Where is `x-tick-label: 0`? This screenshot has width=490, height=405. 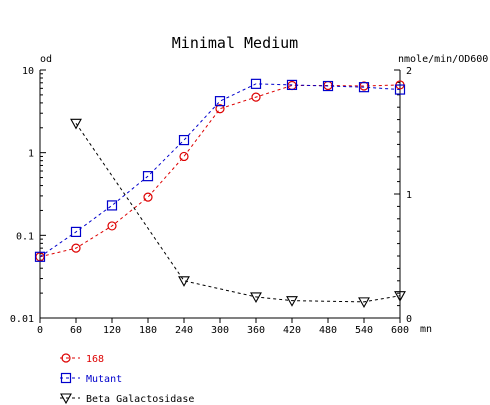
x-tick-label: 0 is located at coordinates (40, 330).